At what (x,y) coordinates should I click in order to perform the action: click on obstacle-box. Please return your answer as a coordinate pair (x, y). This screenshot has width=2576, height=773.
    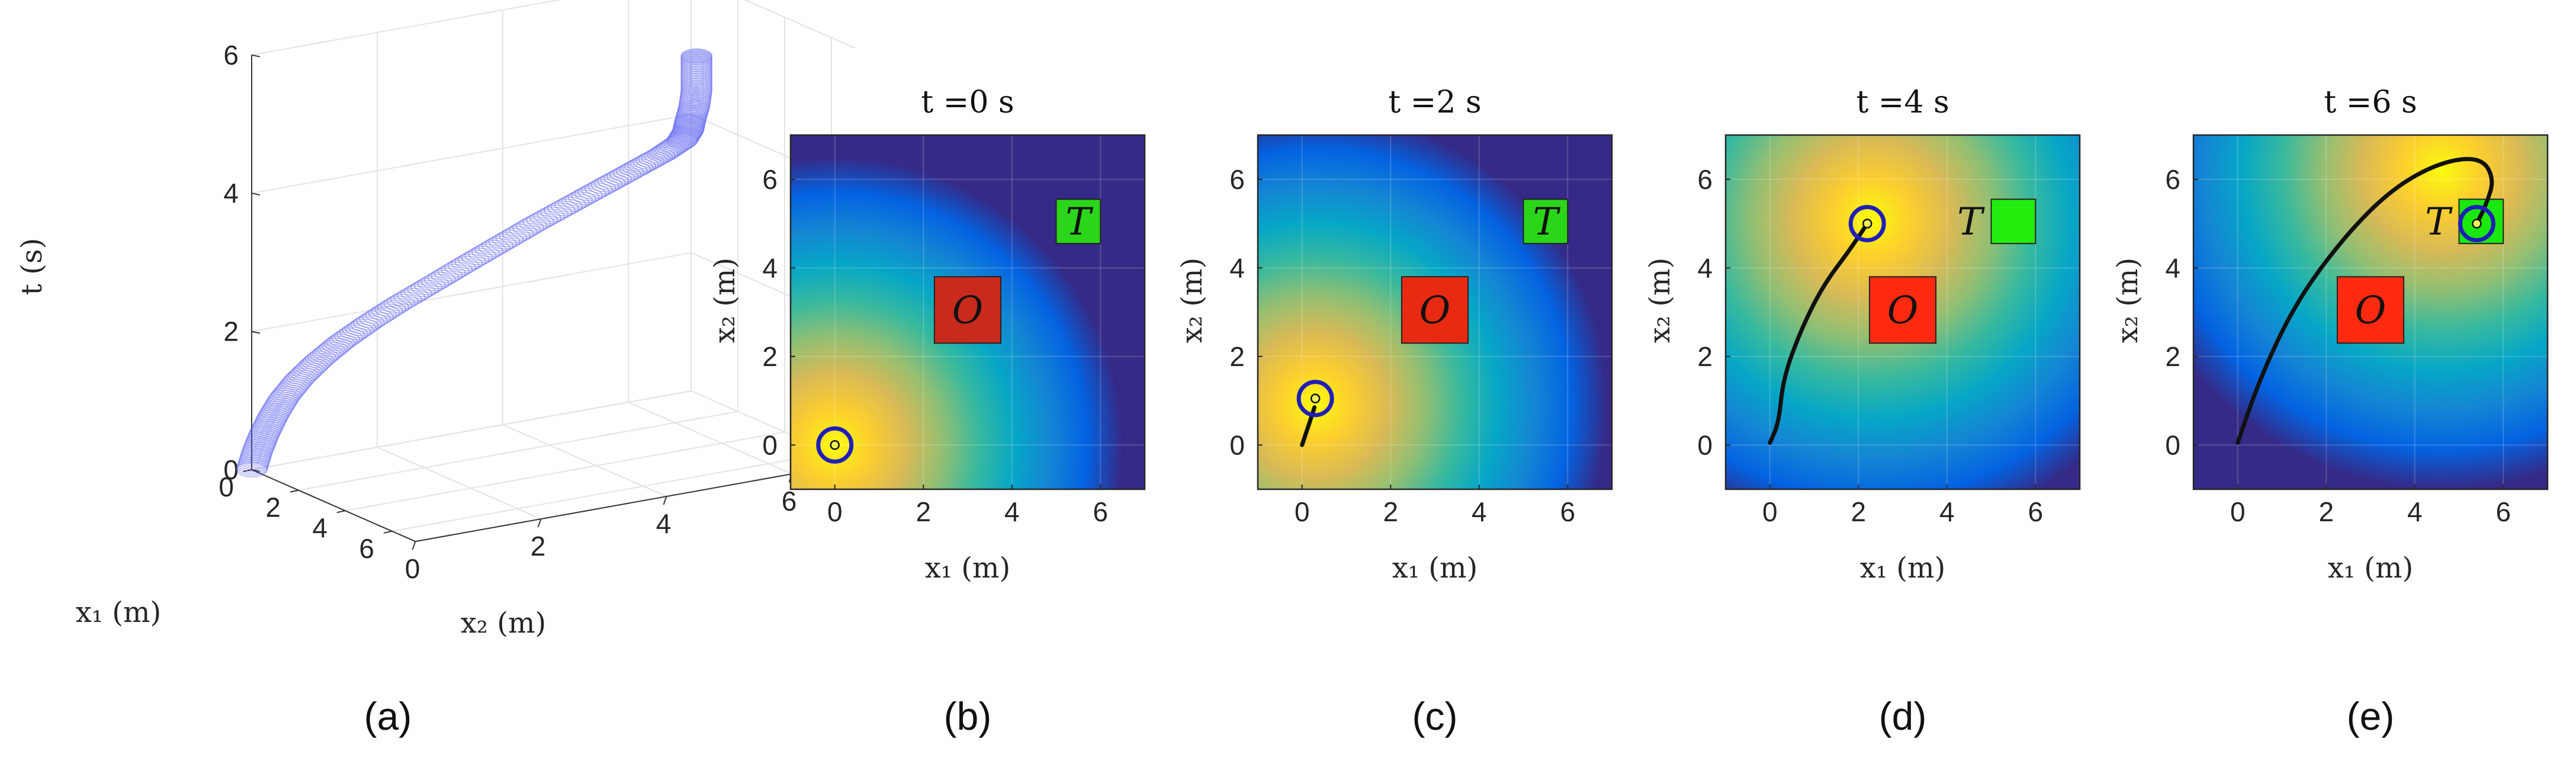
    Looking at the image, I should click on (1903, 310).